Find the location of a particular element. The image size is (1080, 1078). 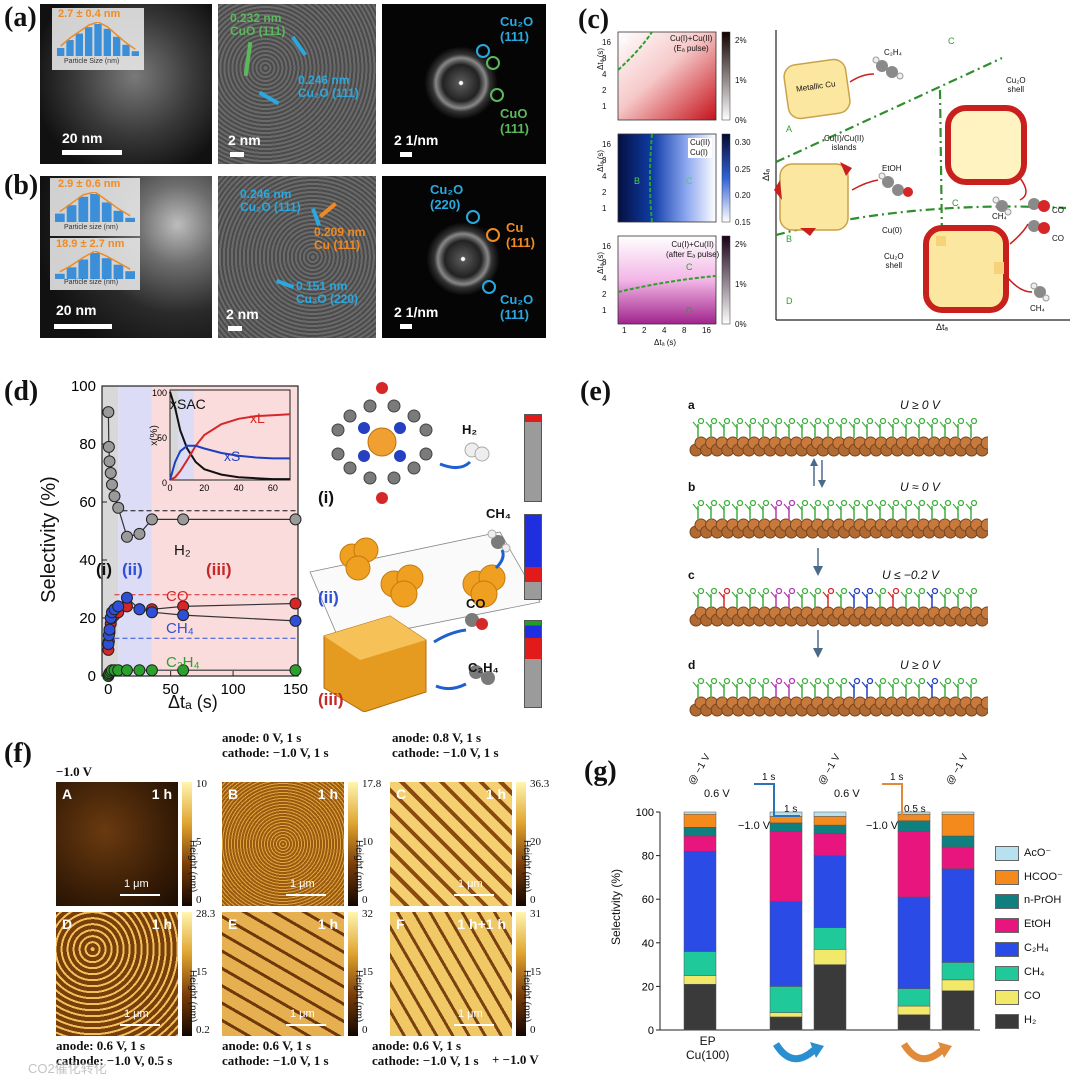

scale-bar-label: 1 μm is located at coordinates (136, 1014).